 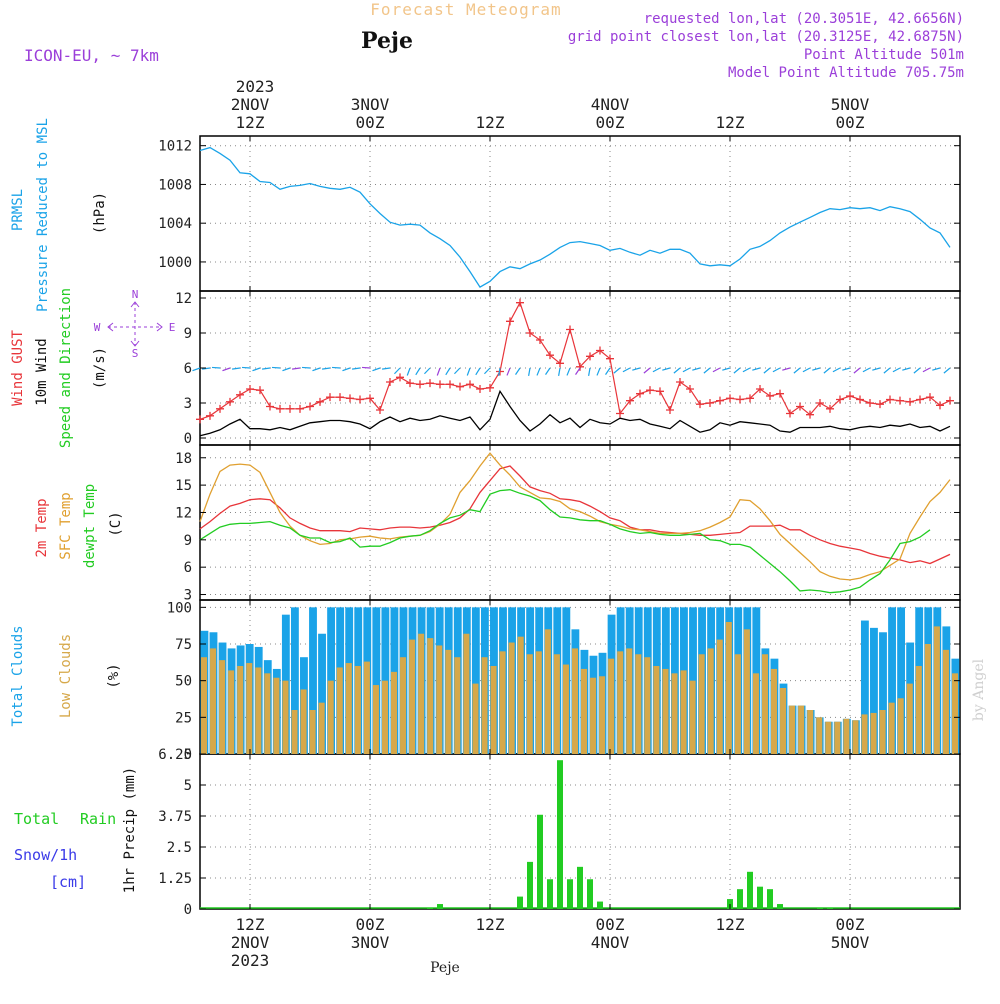 What do you see at coordinates (445, 968) in the screenshot?
I see `footer-location: Peje` at bounding box center [445, 968].